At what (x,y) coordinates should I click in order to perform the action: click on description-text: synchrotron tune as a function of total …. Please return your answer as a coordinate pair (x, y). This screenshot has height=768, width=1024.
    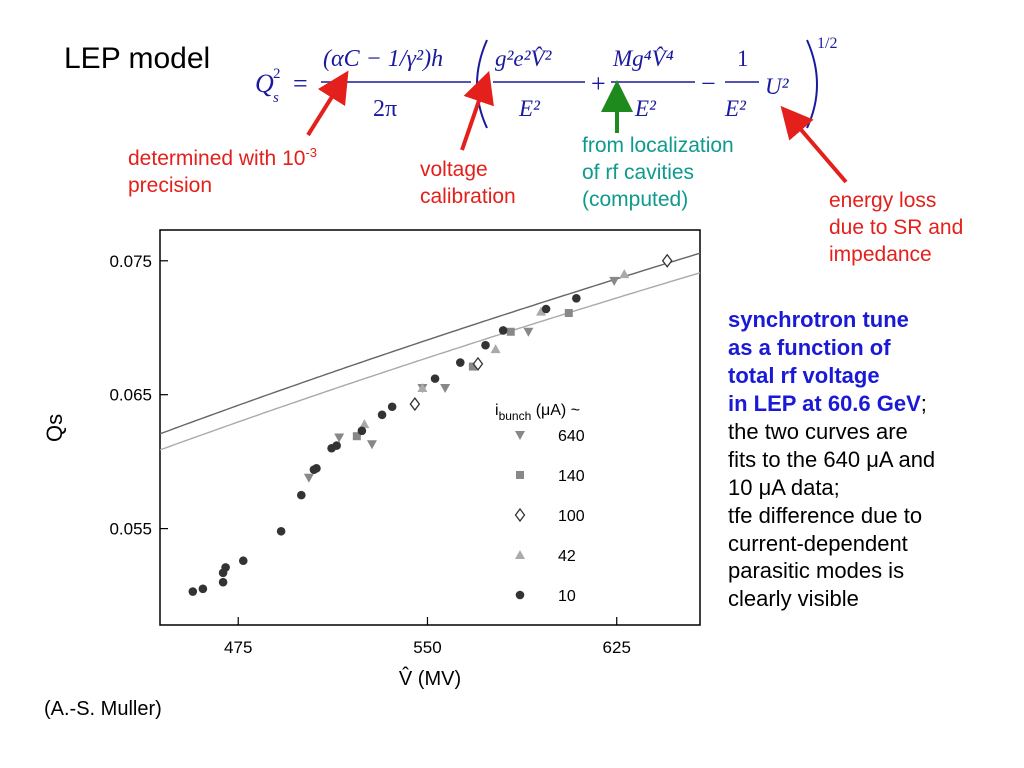
    Looking at the image, I should click on (832, 459).